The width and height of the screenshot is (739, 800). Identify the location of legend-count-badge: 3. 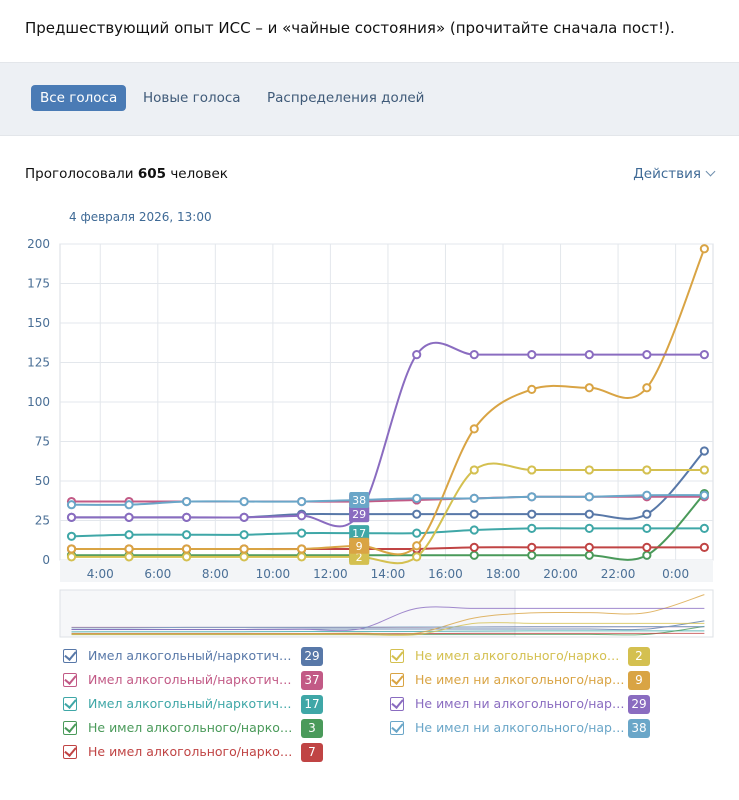
(312, 728).